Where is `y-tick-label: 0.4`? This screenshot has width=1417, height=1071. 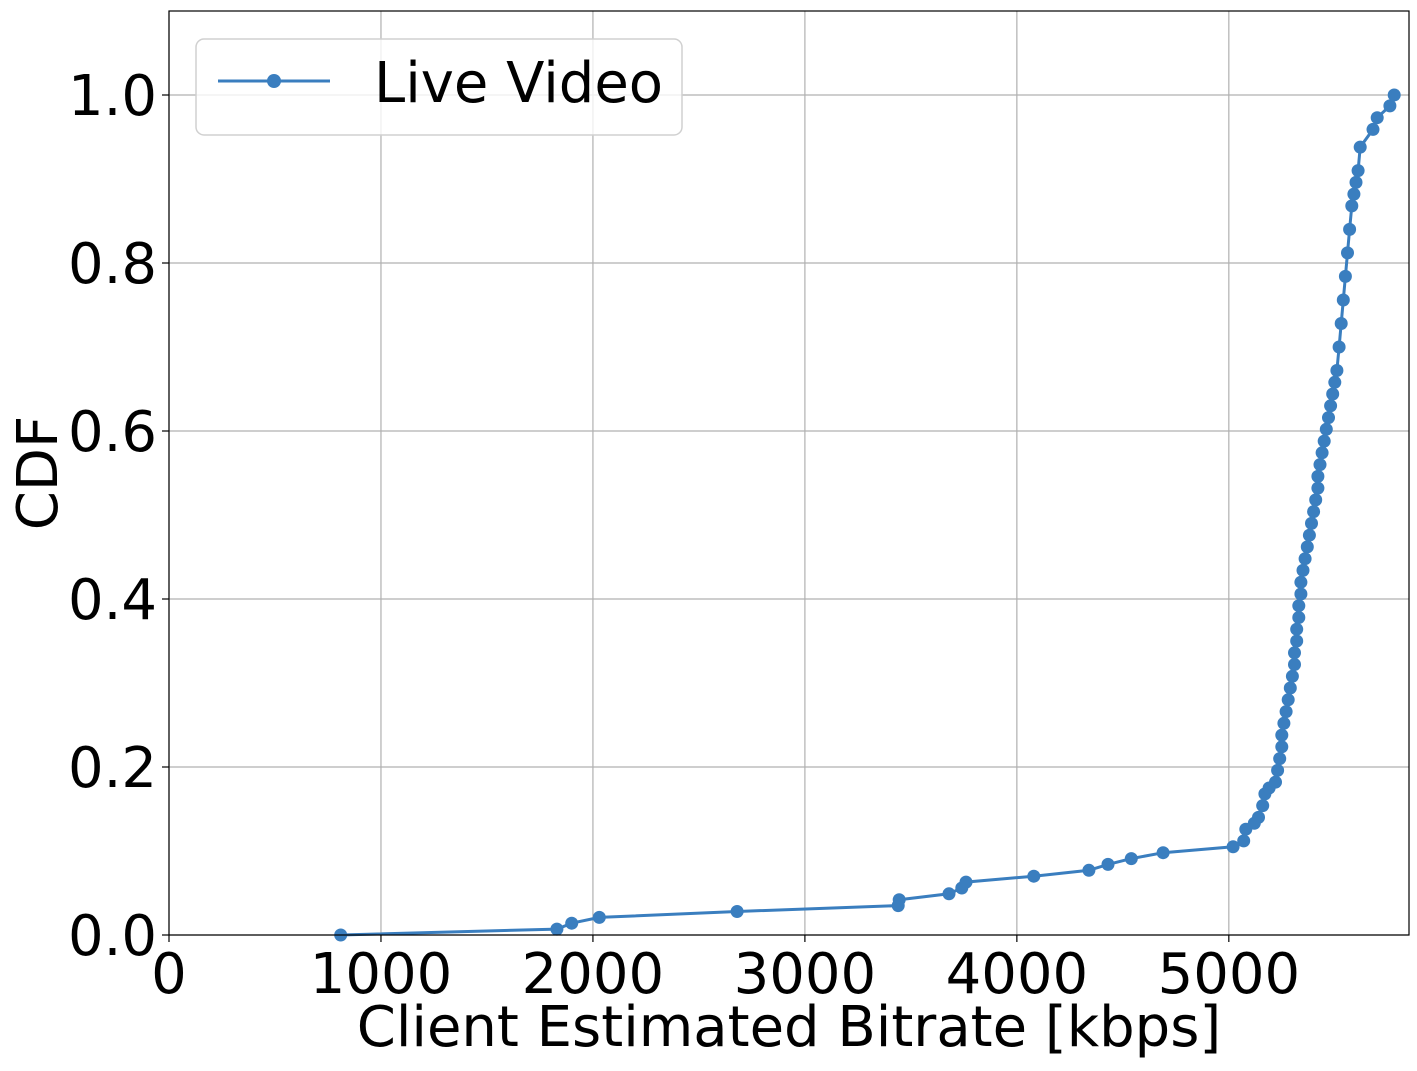 y-tick-label: 0.4 is located at coordinates (112, 600).